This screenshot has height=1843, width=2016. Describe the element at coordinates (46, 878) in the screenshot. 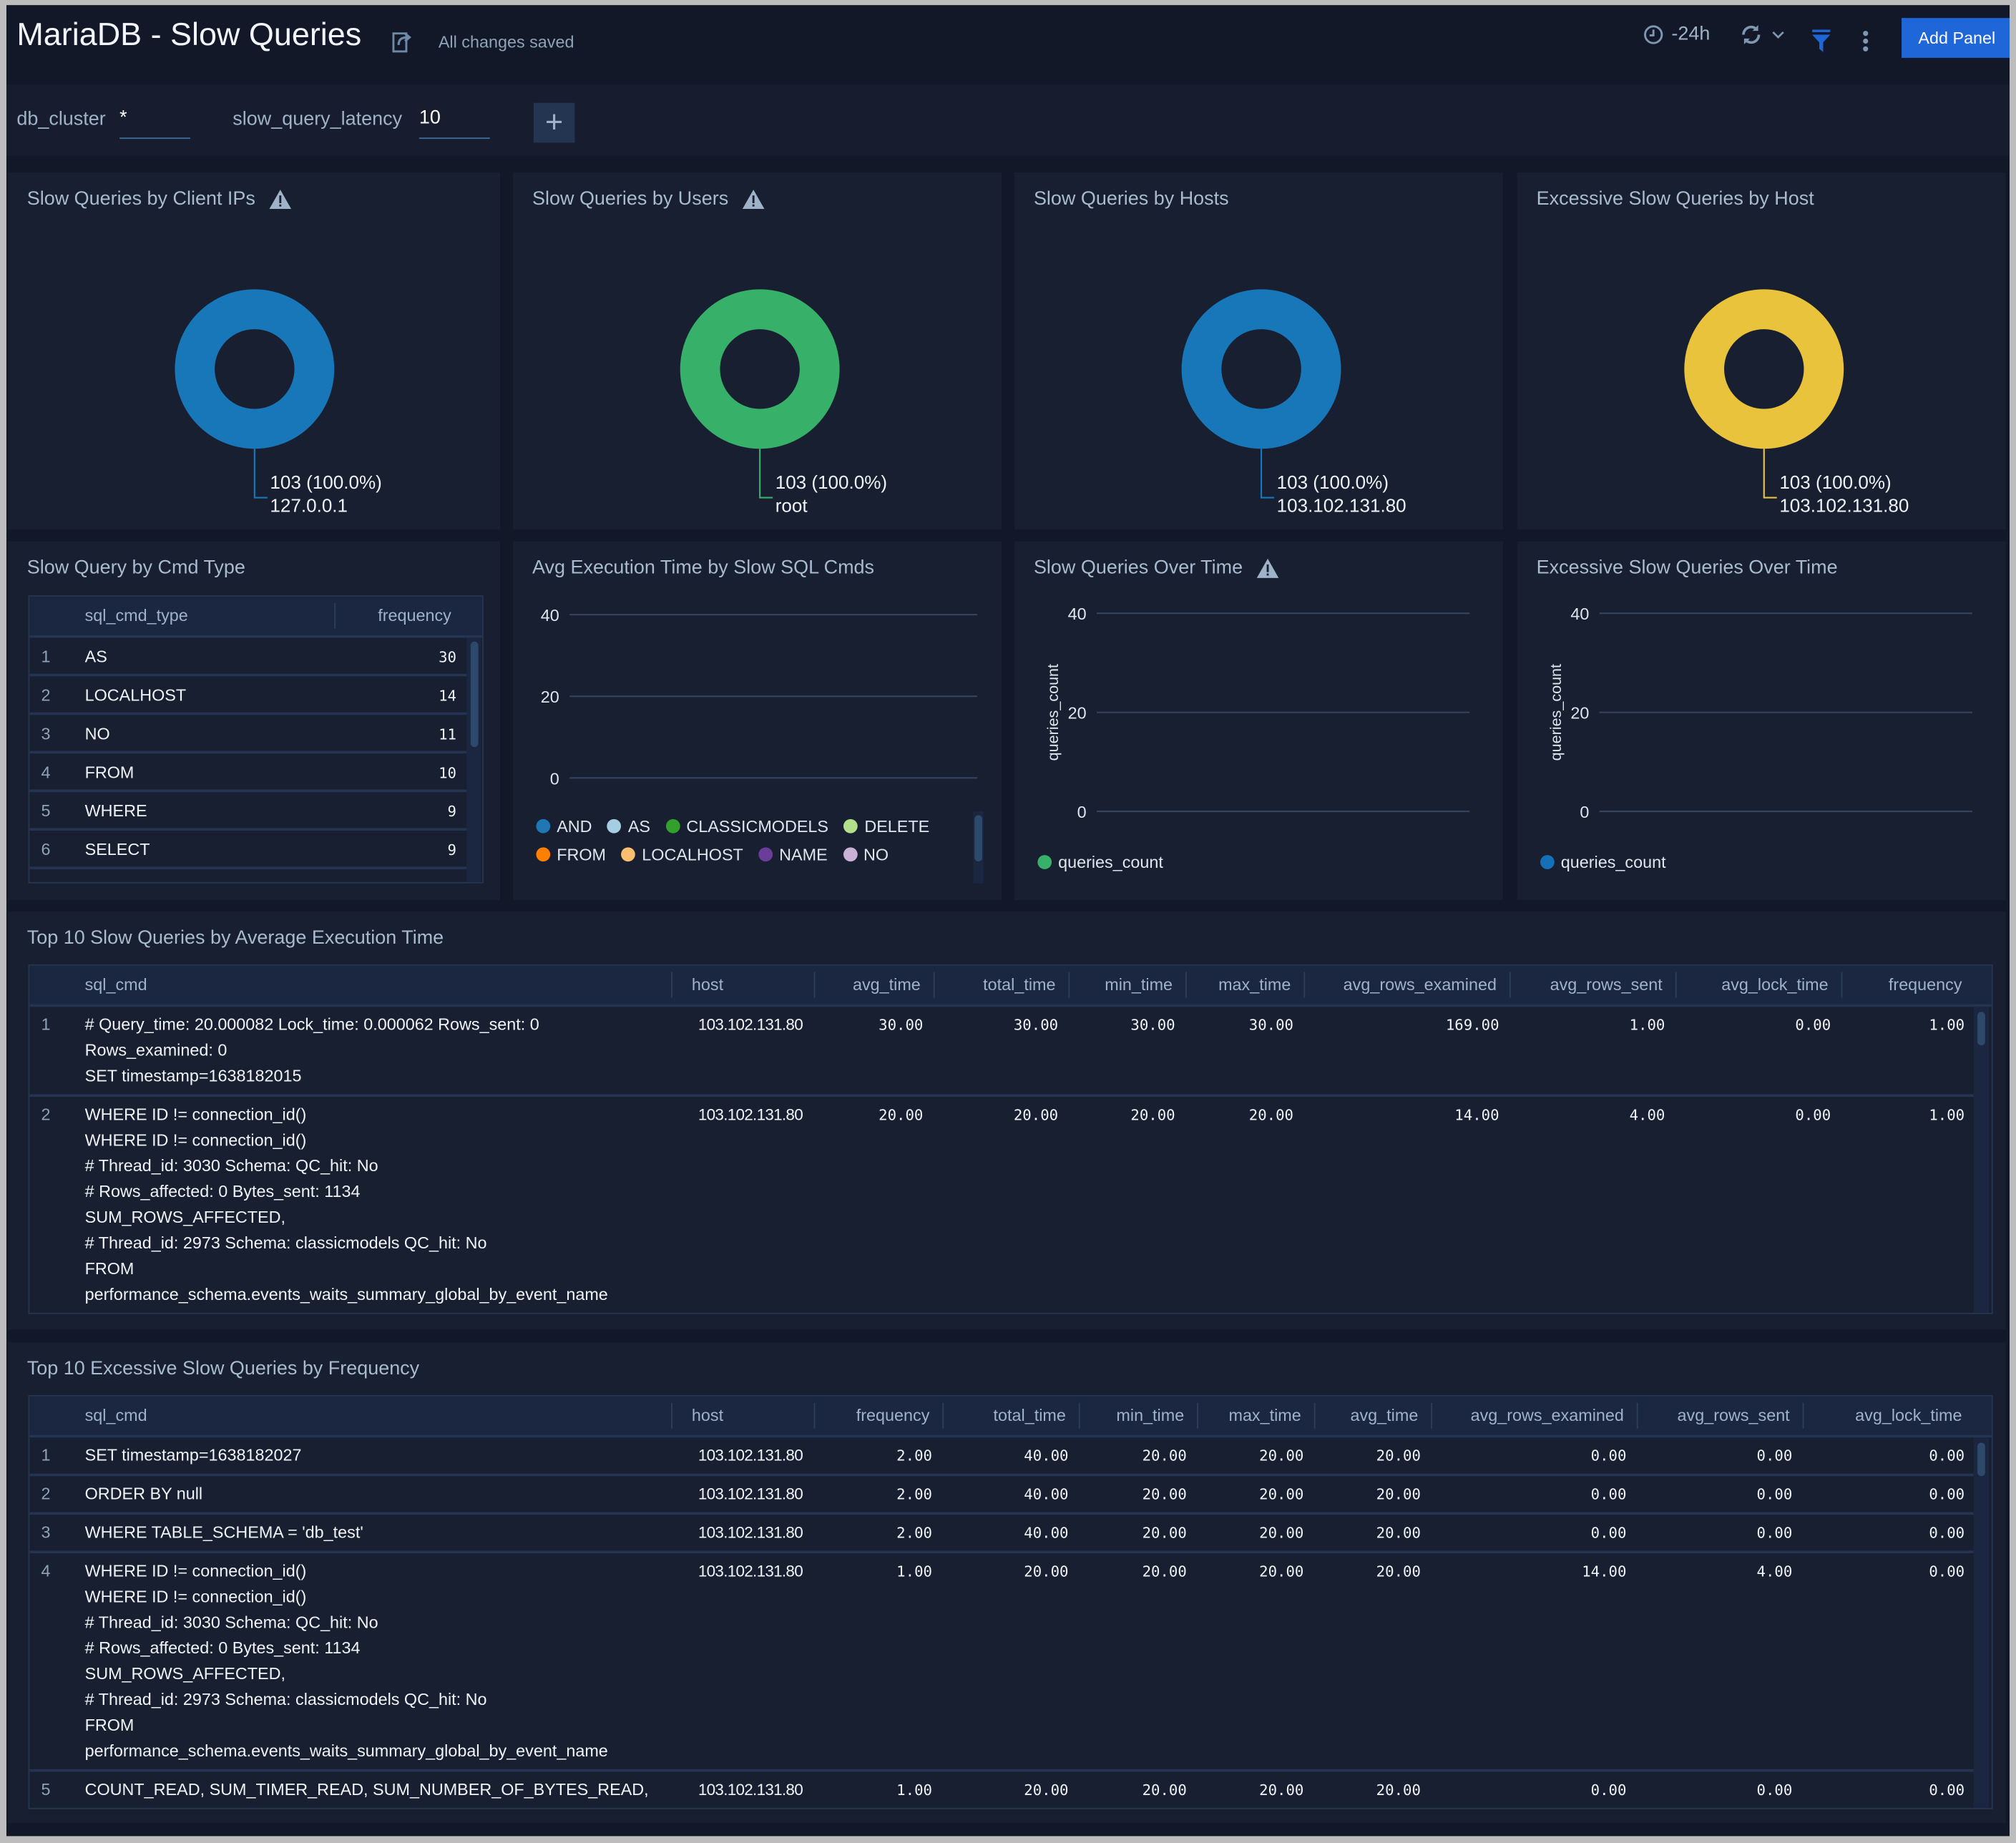

I see `row-index: 7` at that location.